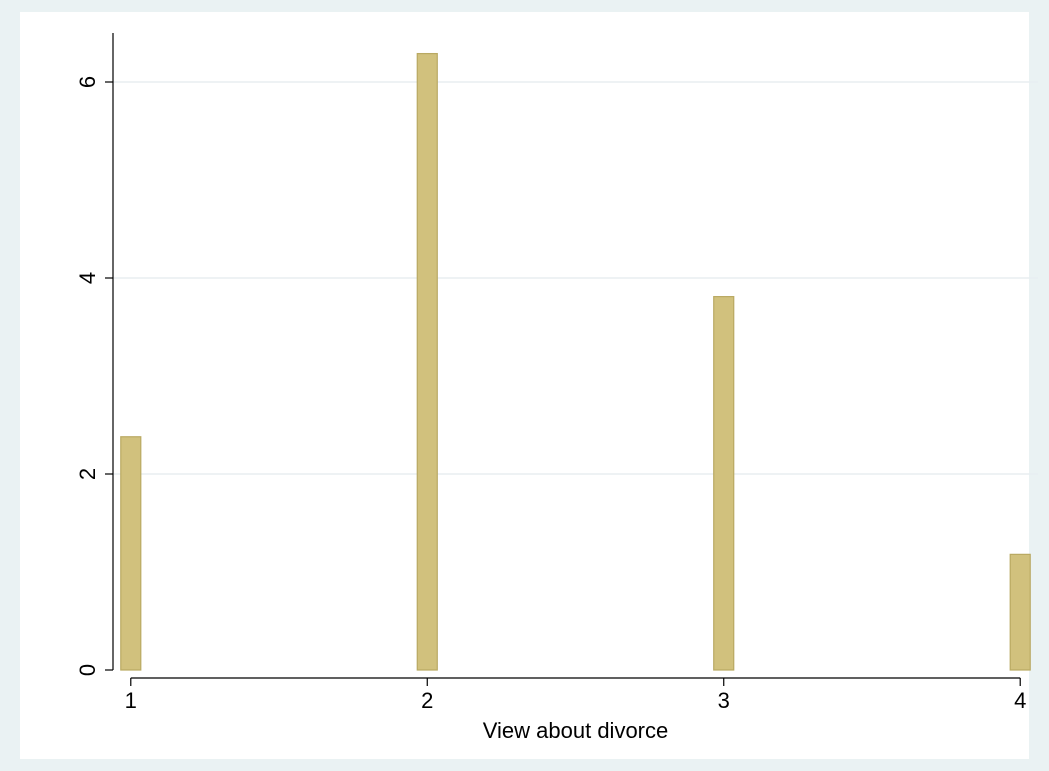 The image size is (1049, 771). Describe the element at coordinates (427, 700) in the screenshot. I see `x-tick-label-2: 2` at that location.